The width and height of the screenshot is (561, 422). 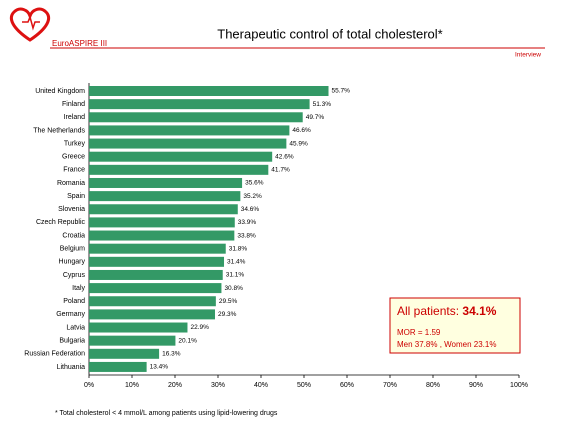 I want to click on y-tick-label: Slovenia, so click(x=71, y=209).